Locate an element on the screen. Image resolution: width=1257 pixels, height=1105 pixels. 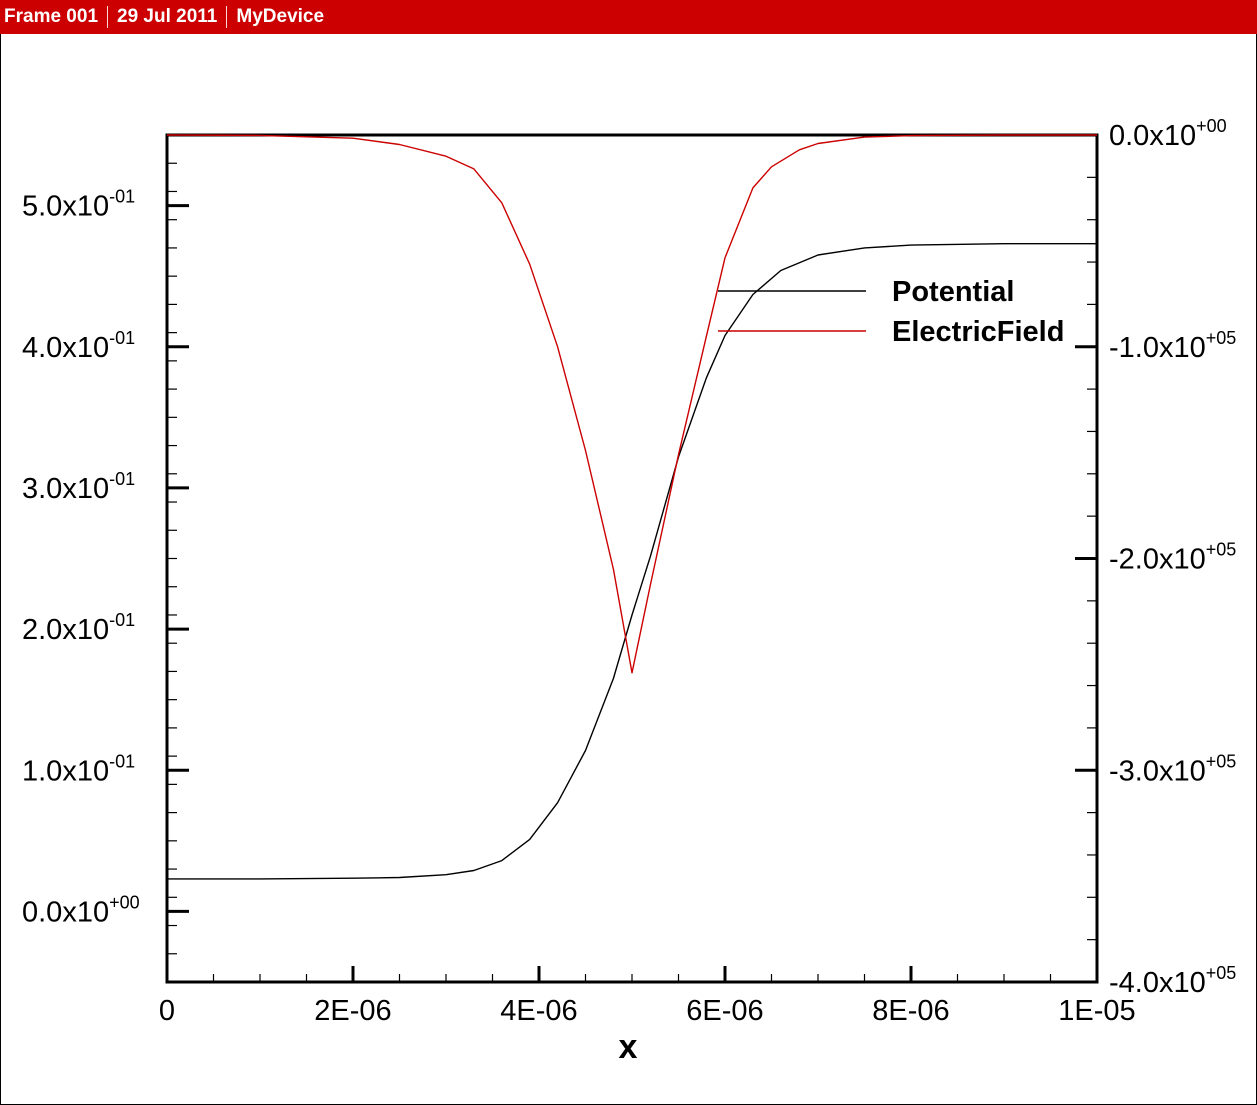
y-left-tick-label: 5.0x10-01 is located at coordinates (78, 205).